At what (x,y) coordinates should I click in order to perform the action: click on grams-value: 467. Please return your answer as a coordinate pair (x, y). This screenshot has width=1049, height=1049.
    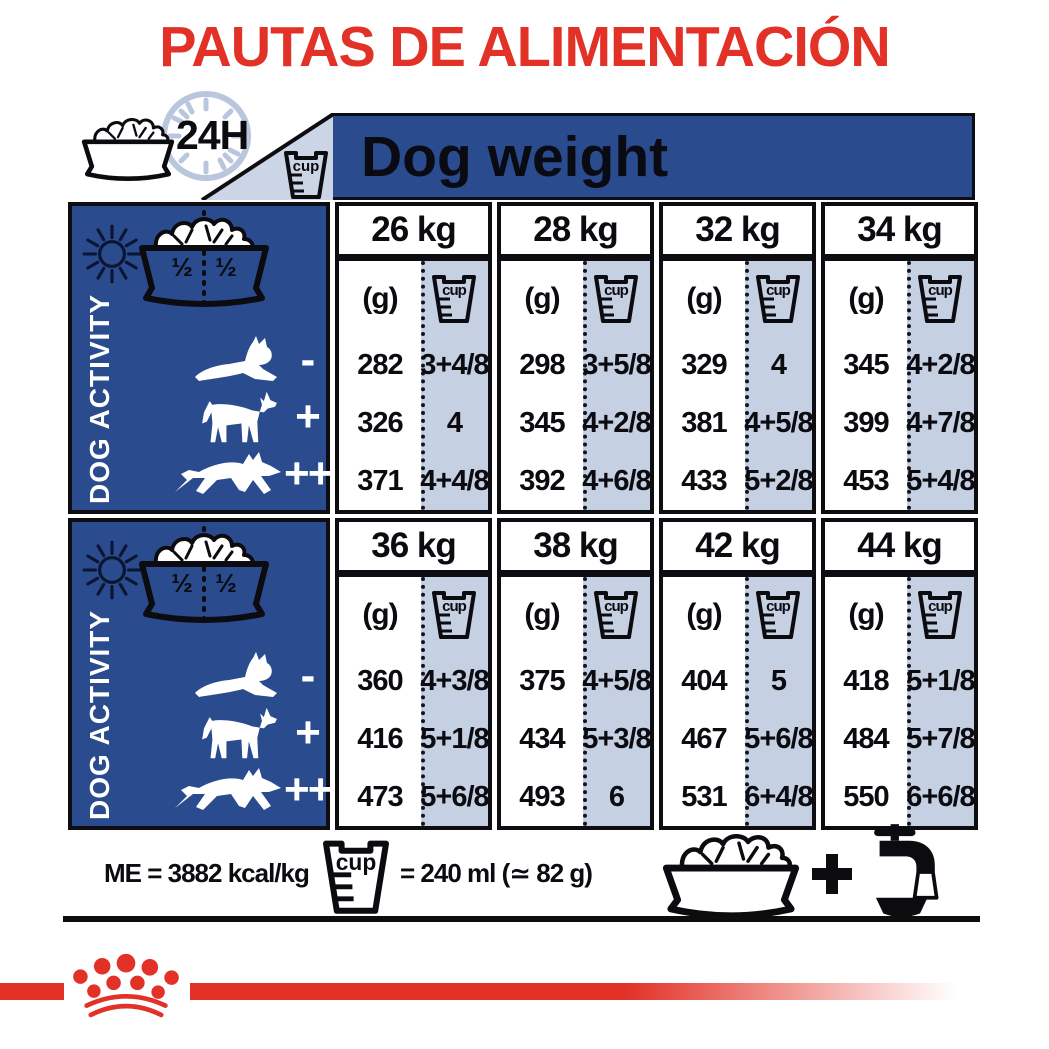
    Looking at the image, I should click on (704, 738).